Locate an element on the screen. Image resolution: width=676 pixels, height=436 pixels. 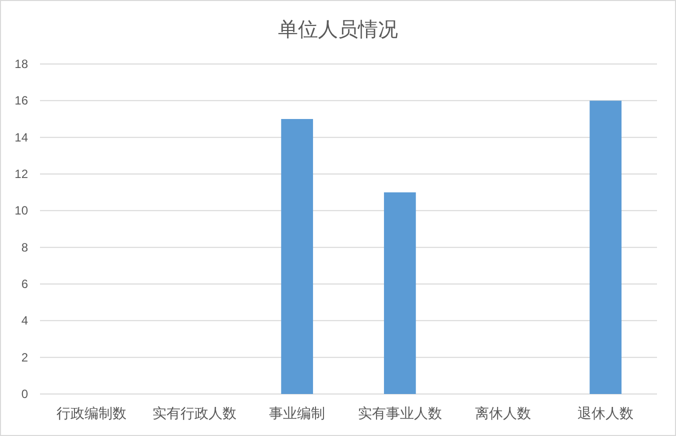
y-tick-label: 2 is located at coordinates (24, 357).